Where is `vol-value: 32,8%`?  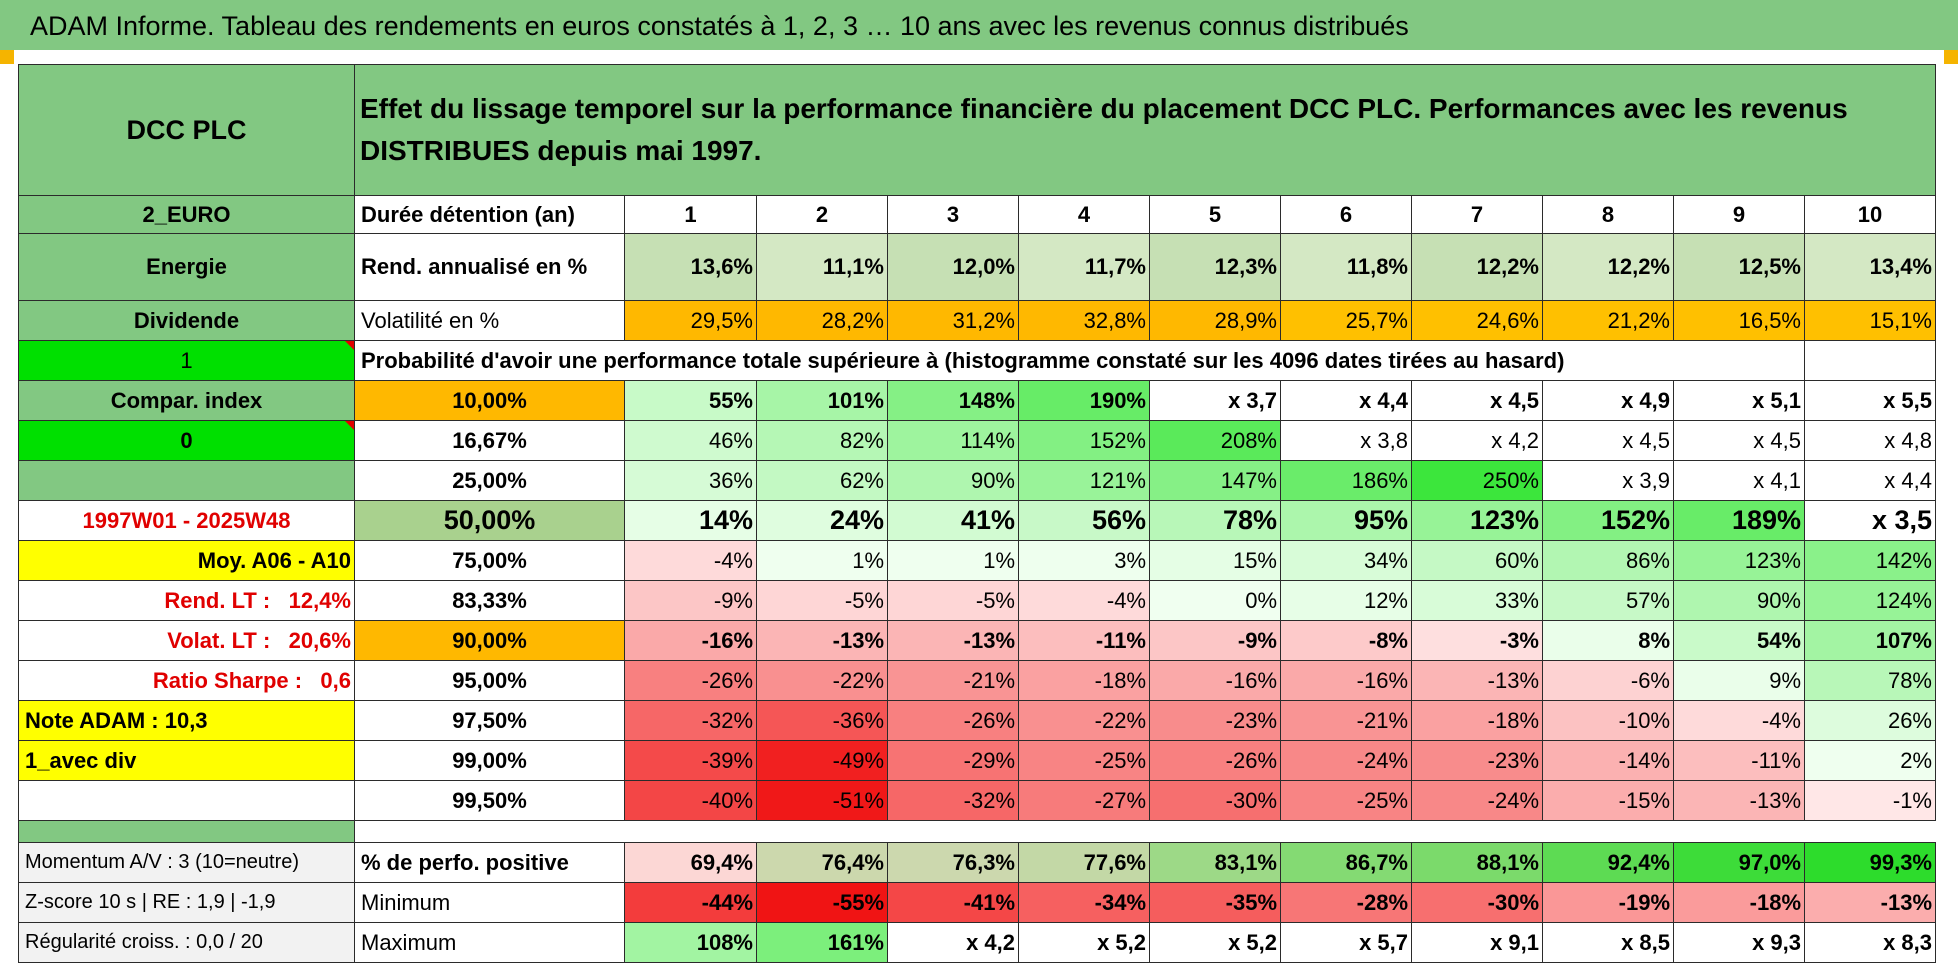
vol-value: 32,8% is located at coordinates (1084, 320).